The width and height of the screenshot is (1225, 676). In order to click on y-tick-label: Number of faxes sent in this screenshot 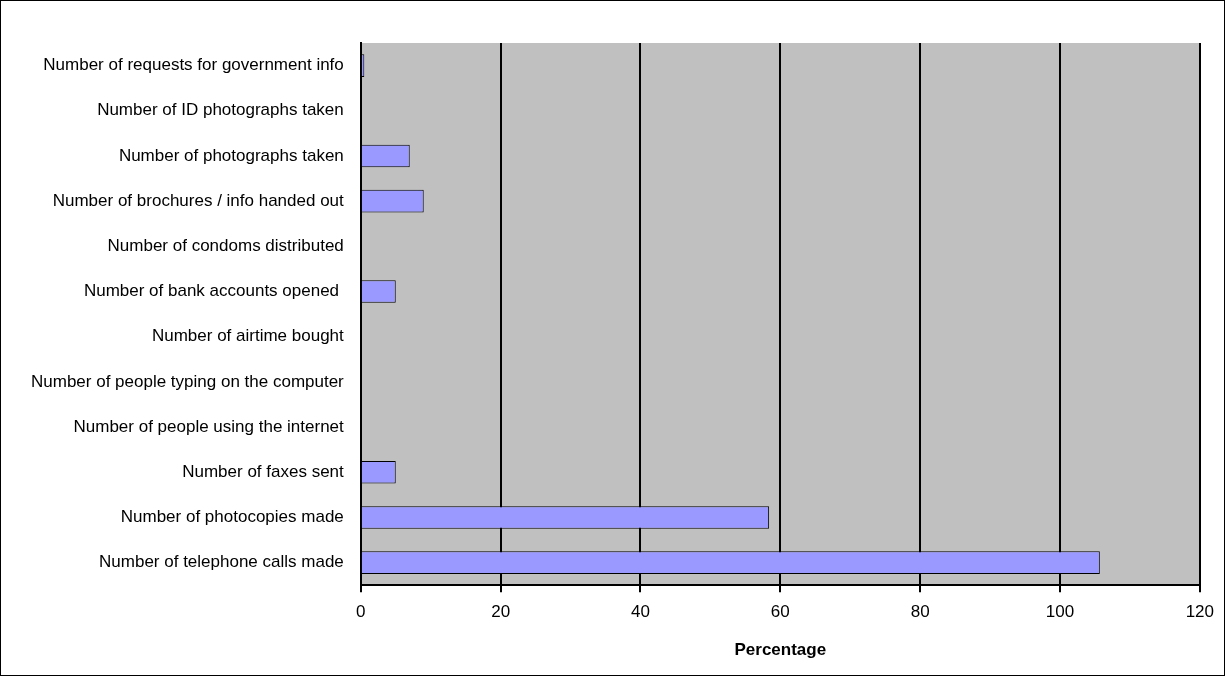, I will do `click(263, 471)`.